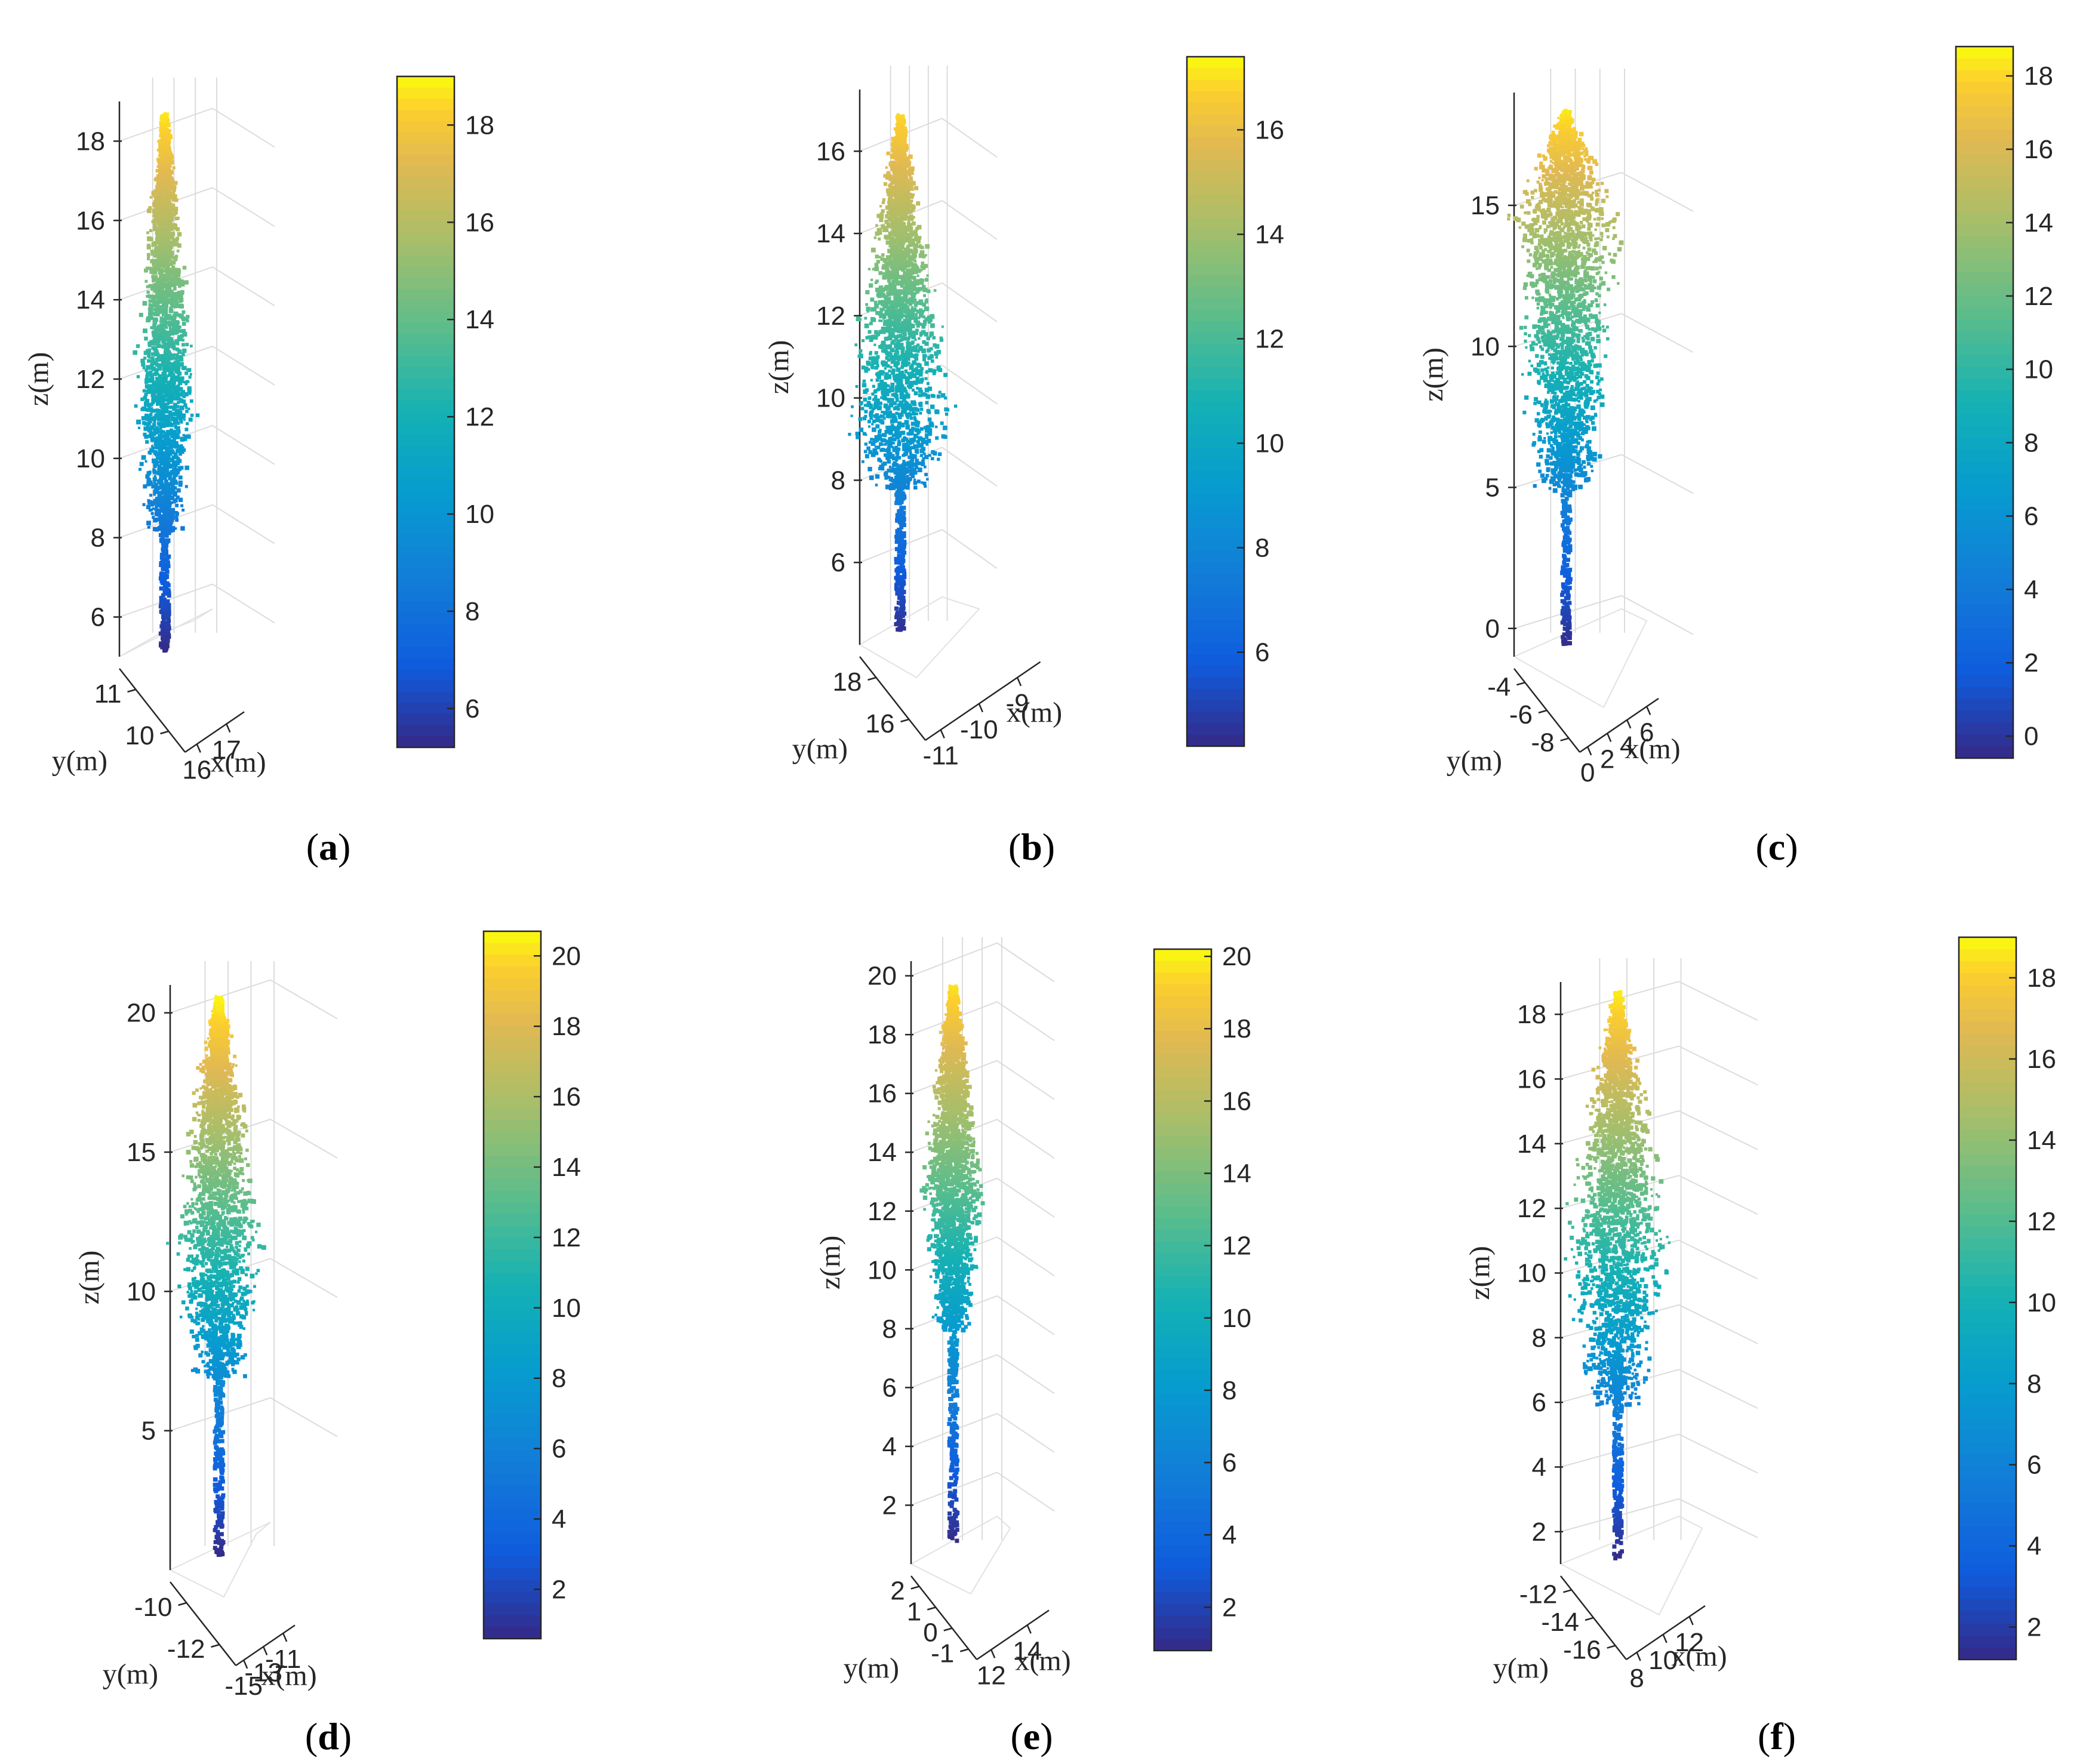  Describe the element at coordinates (131, 690) in the screenshot. I see `y-tick-mark` at that location.